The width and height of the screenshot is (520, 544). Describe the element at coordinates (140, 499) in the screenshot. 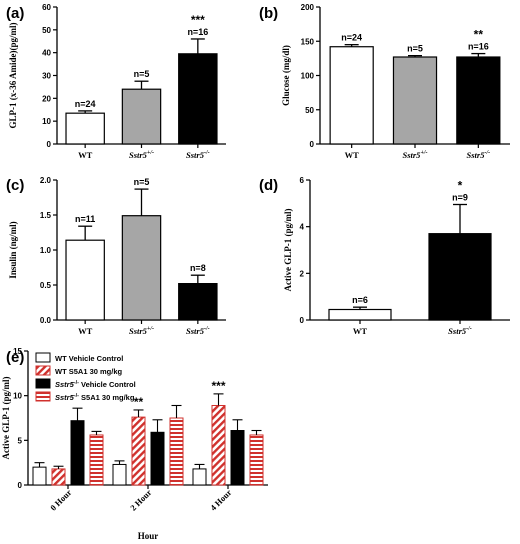

I see `x-tick-label: 2 Hour` at that location.